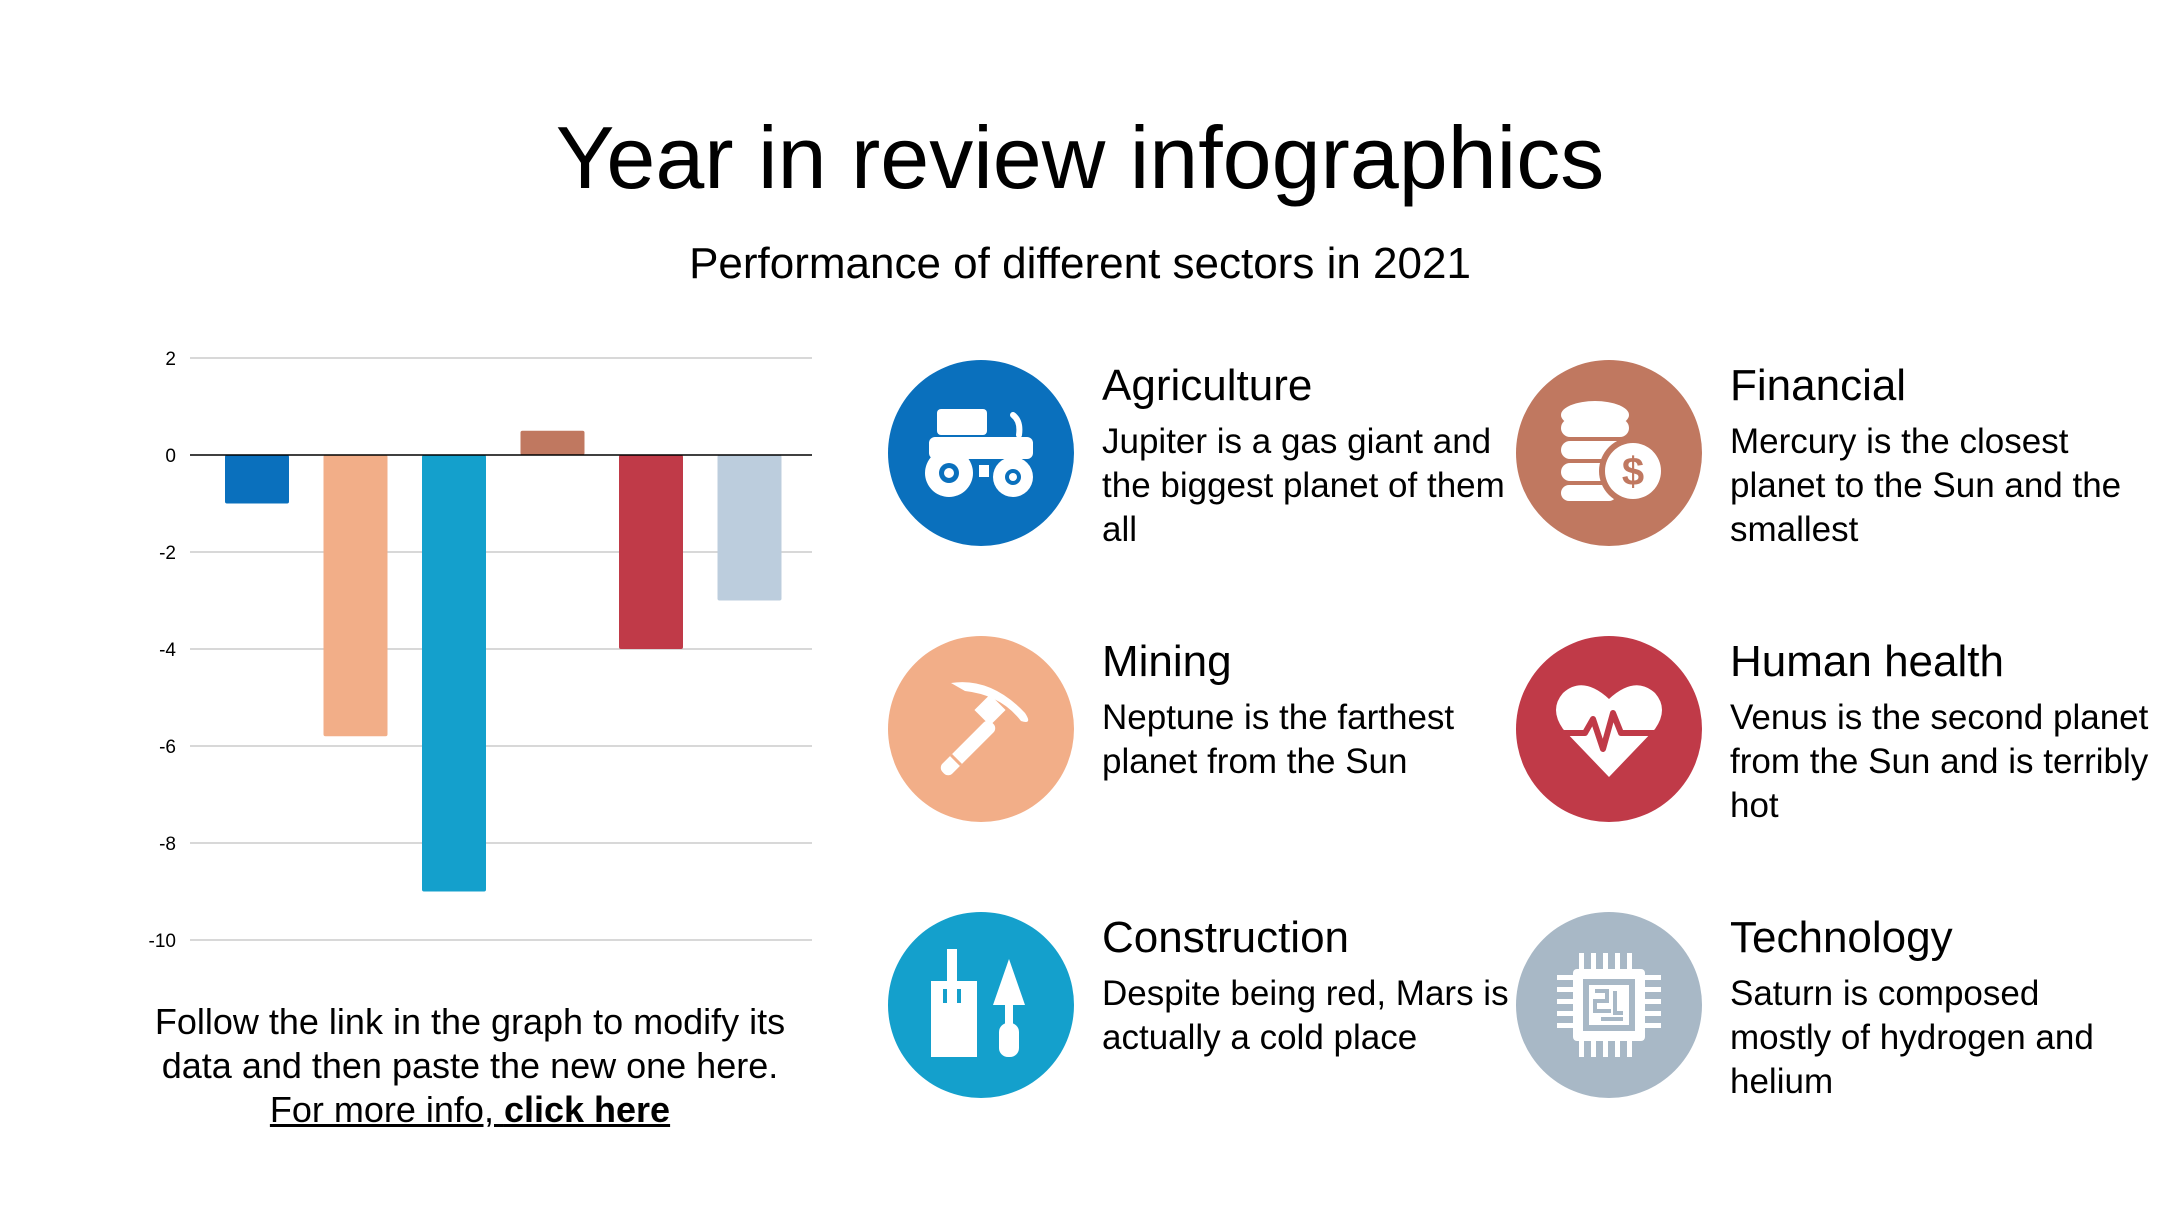  What do you see at coordinates (257, 479) in the screenshot?
I see `chart-bar-agriculture` at bounding box center [257, 479].